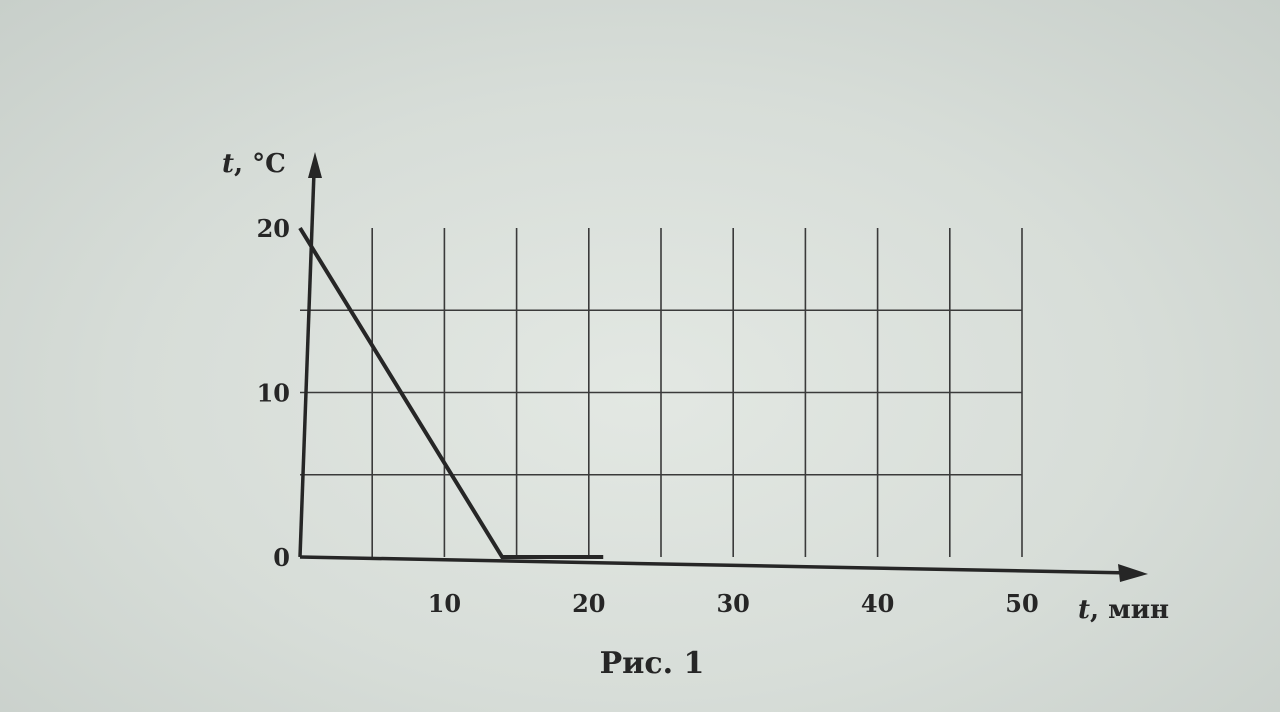 The width and height of the screenshot is (1280, 712). I want to click on y-axis-arrow, so click(315, 165).